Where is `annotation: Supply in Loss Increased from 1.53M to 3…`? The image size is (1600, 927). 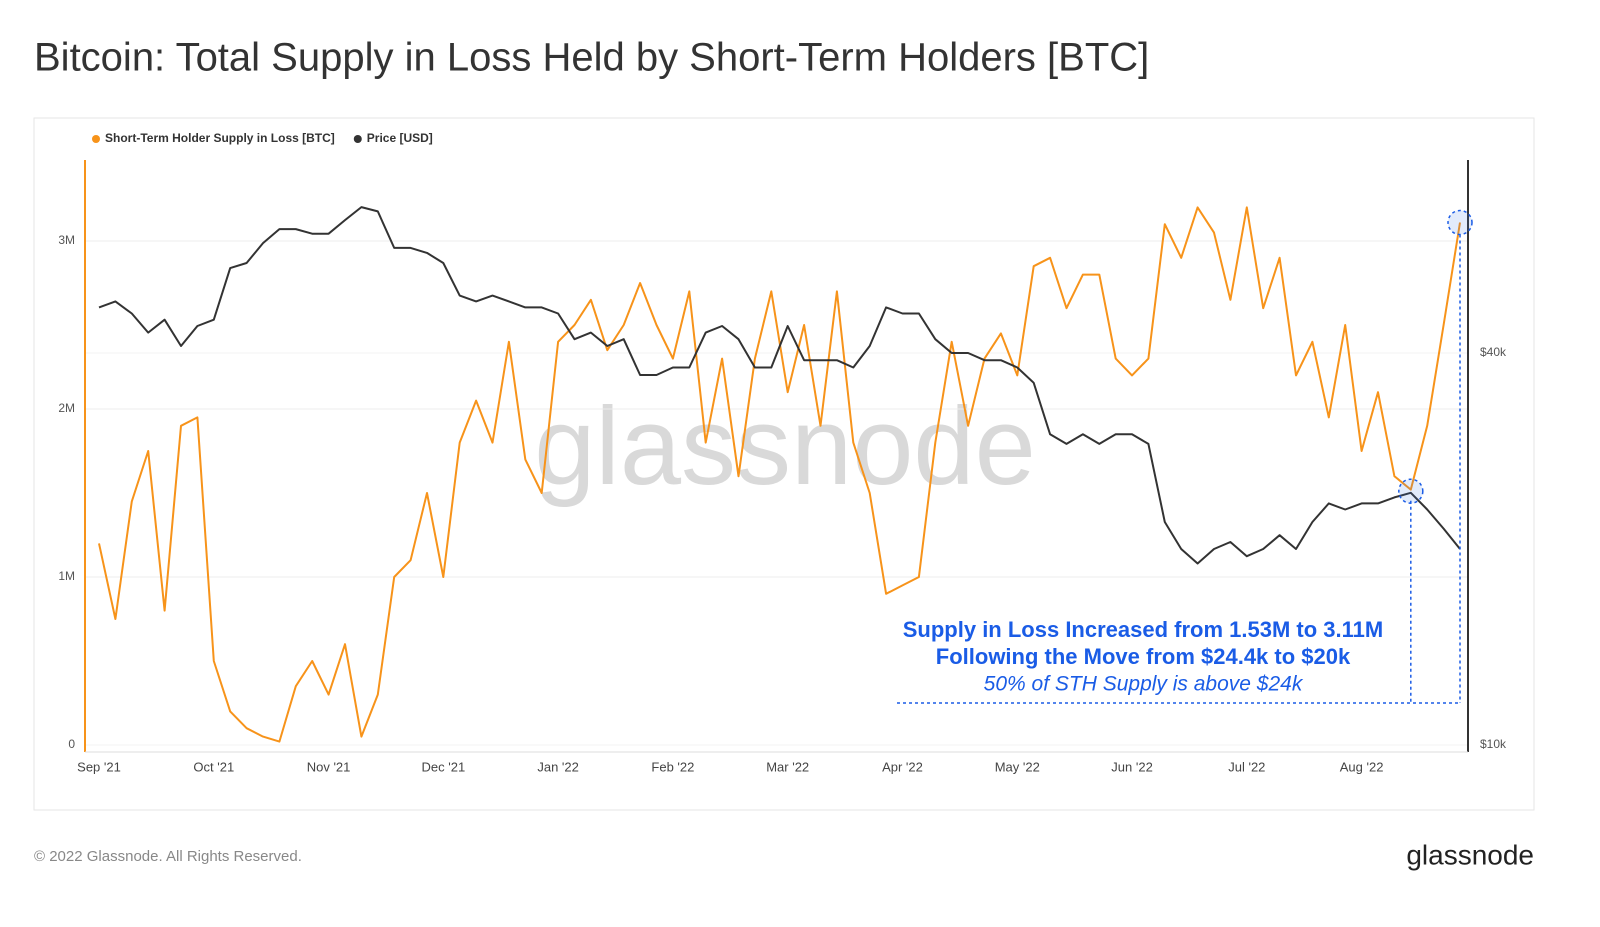 annotation: Supply in Loss Increased from 1.53M to 3… is located at coordinates (1143, 629).